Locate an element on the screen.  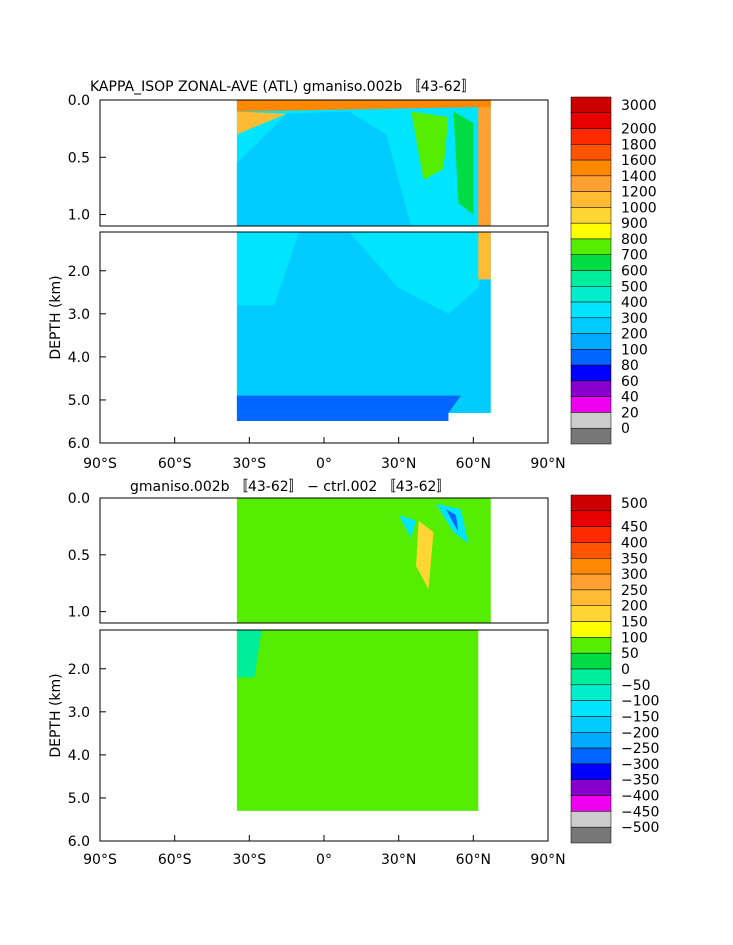
colorbar-label: 150 is located at coordinates (634, 623).